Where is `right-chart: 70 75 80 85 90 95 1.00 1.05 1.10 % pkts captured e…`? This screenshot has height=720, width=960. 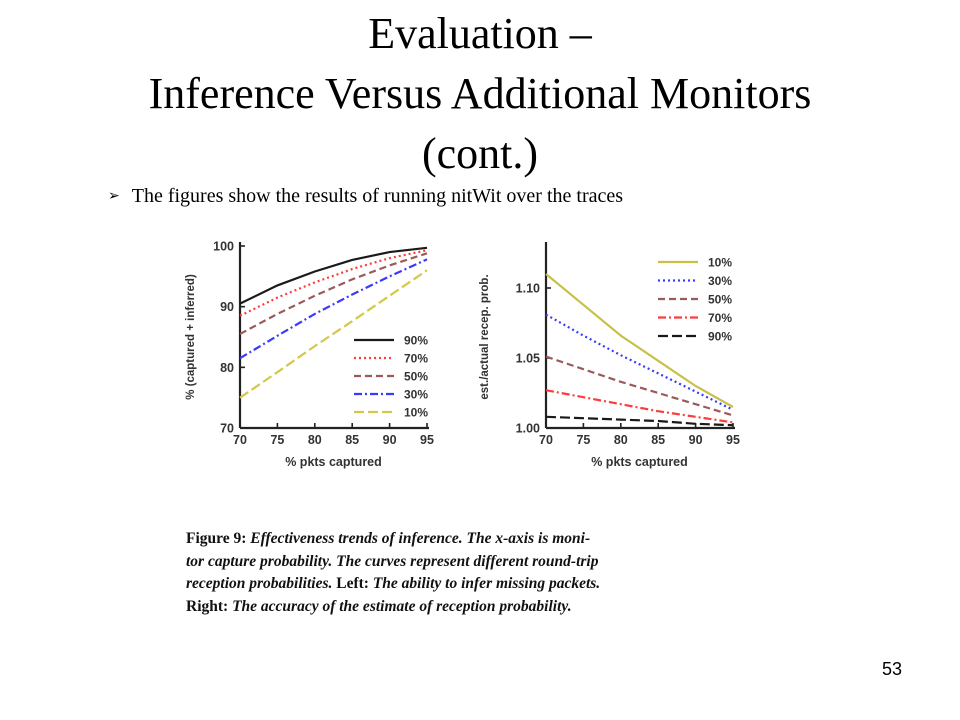
right-chart: 70 75 80 85 90 95 1.00 1.05 1.10 % pkts captured e… is located at coordinates (609, 355).